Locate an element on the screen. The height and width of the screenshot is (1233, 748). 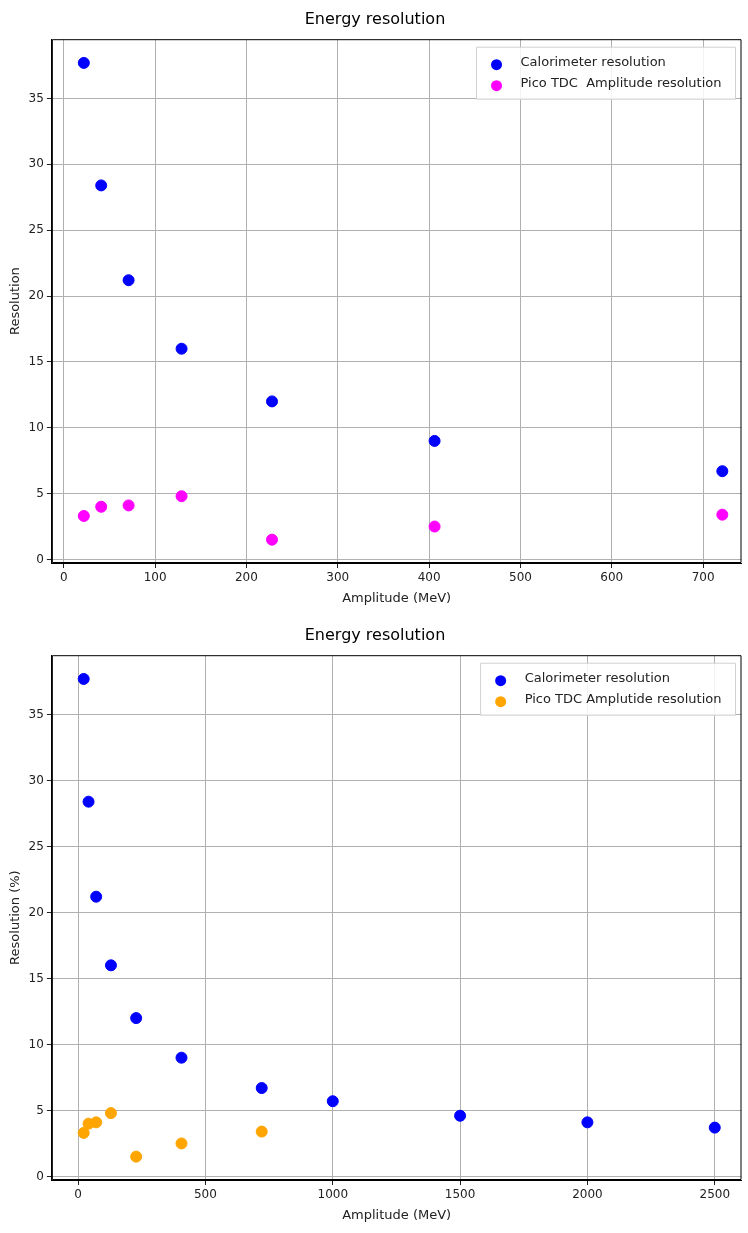
y-axis-title: Resolution is located at coordinates (15, 301).